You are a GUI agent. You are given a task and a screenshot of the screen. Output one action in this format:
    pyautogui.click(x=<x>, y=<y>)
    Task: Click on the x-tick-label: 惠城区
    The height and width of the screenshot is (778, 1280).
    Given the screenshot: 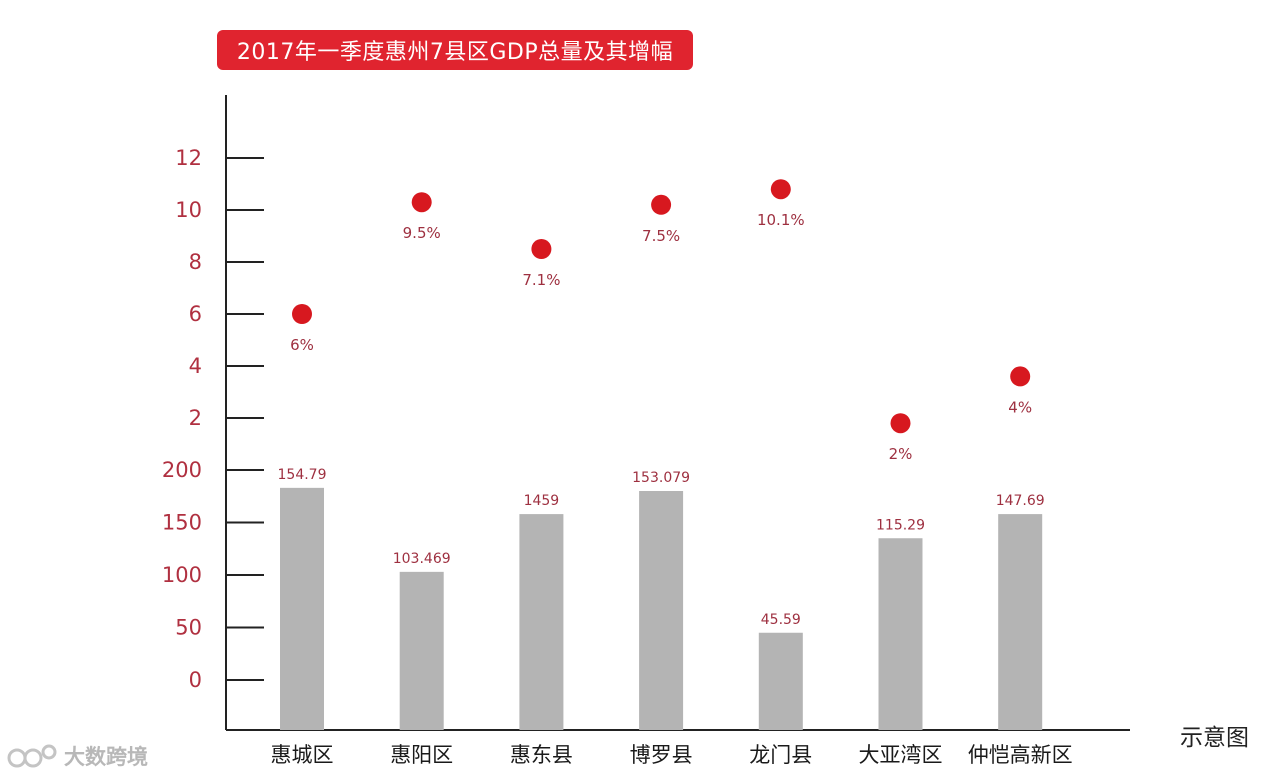 What is the action you would take?
    pyautogui.click(x=302, y=755)
    